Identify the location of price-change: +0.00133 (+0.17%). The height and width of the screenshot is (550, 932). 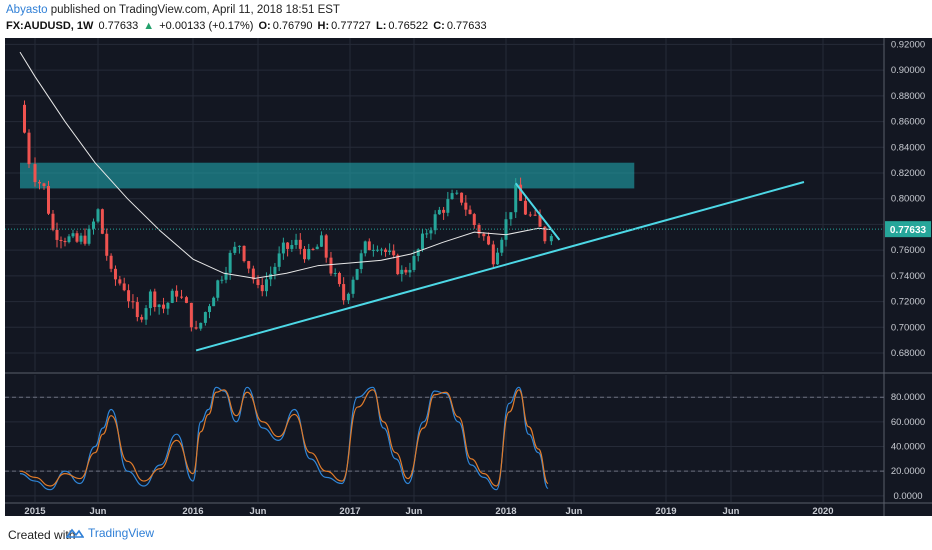
(206, 26).